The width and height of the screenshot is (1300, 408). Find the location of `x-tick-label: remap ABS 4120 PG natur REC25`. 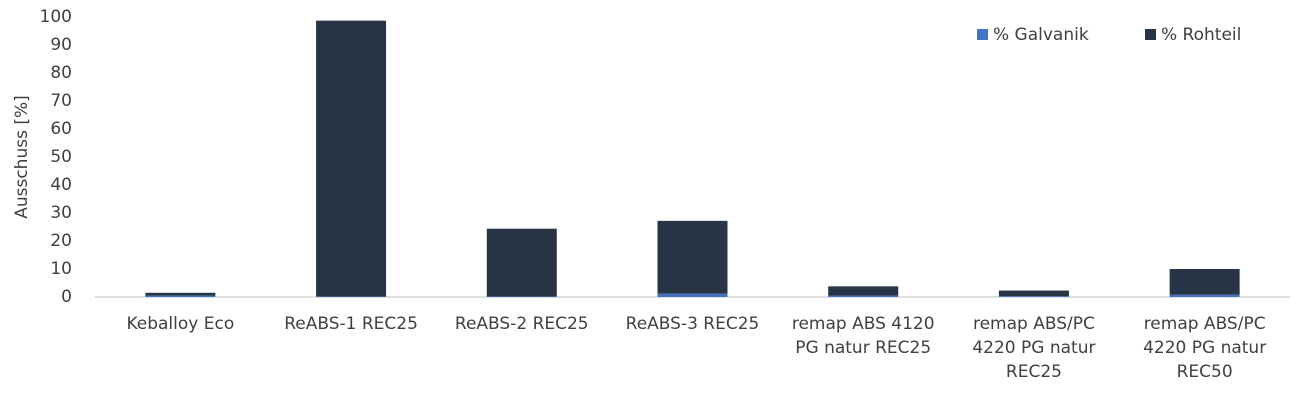

x-tick-label: remap ABS 4120 PG natur REC25 is located at coordinates (863, 336).